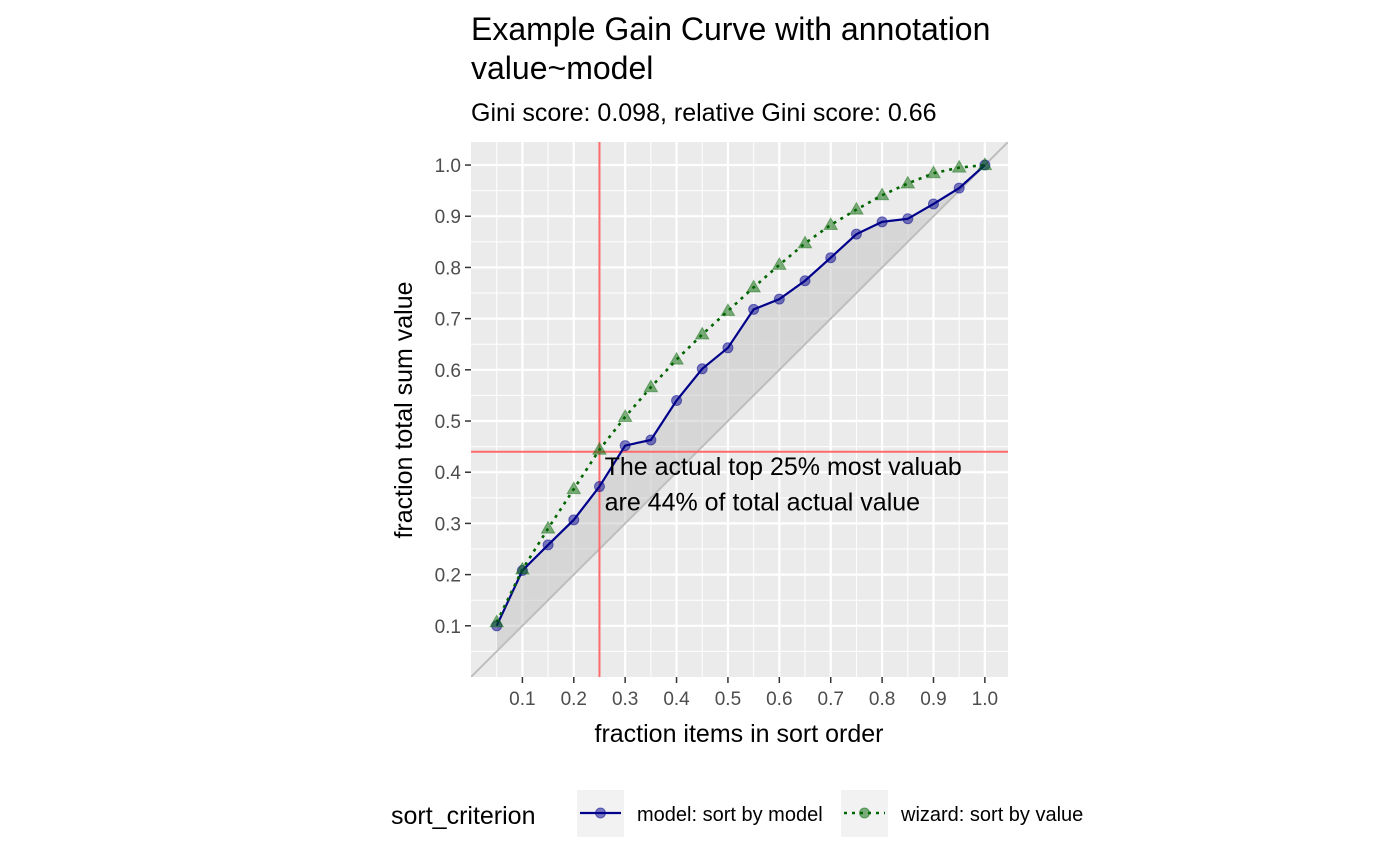  I want to click on y-tick-label: 0.4, so click(448, 473).